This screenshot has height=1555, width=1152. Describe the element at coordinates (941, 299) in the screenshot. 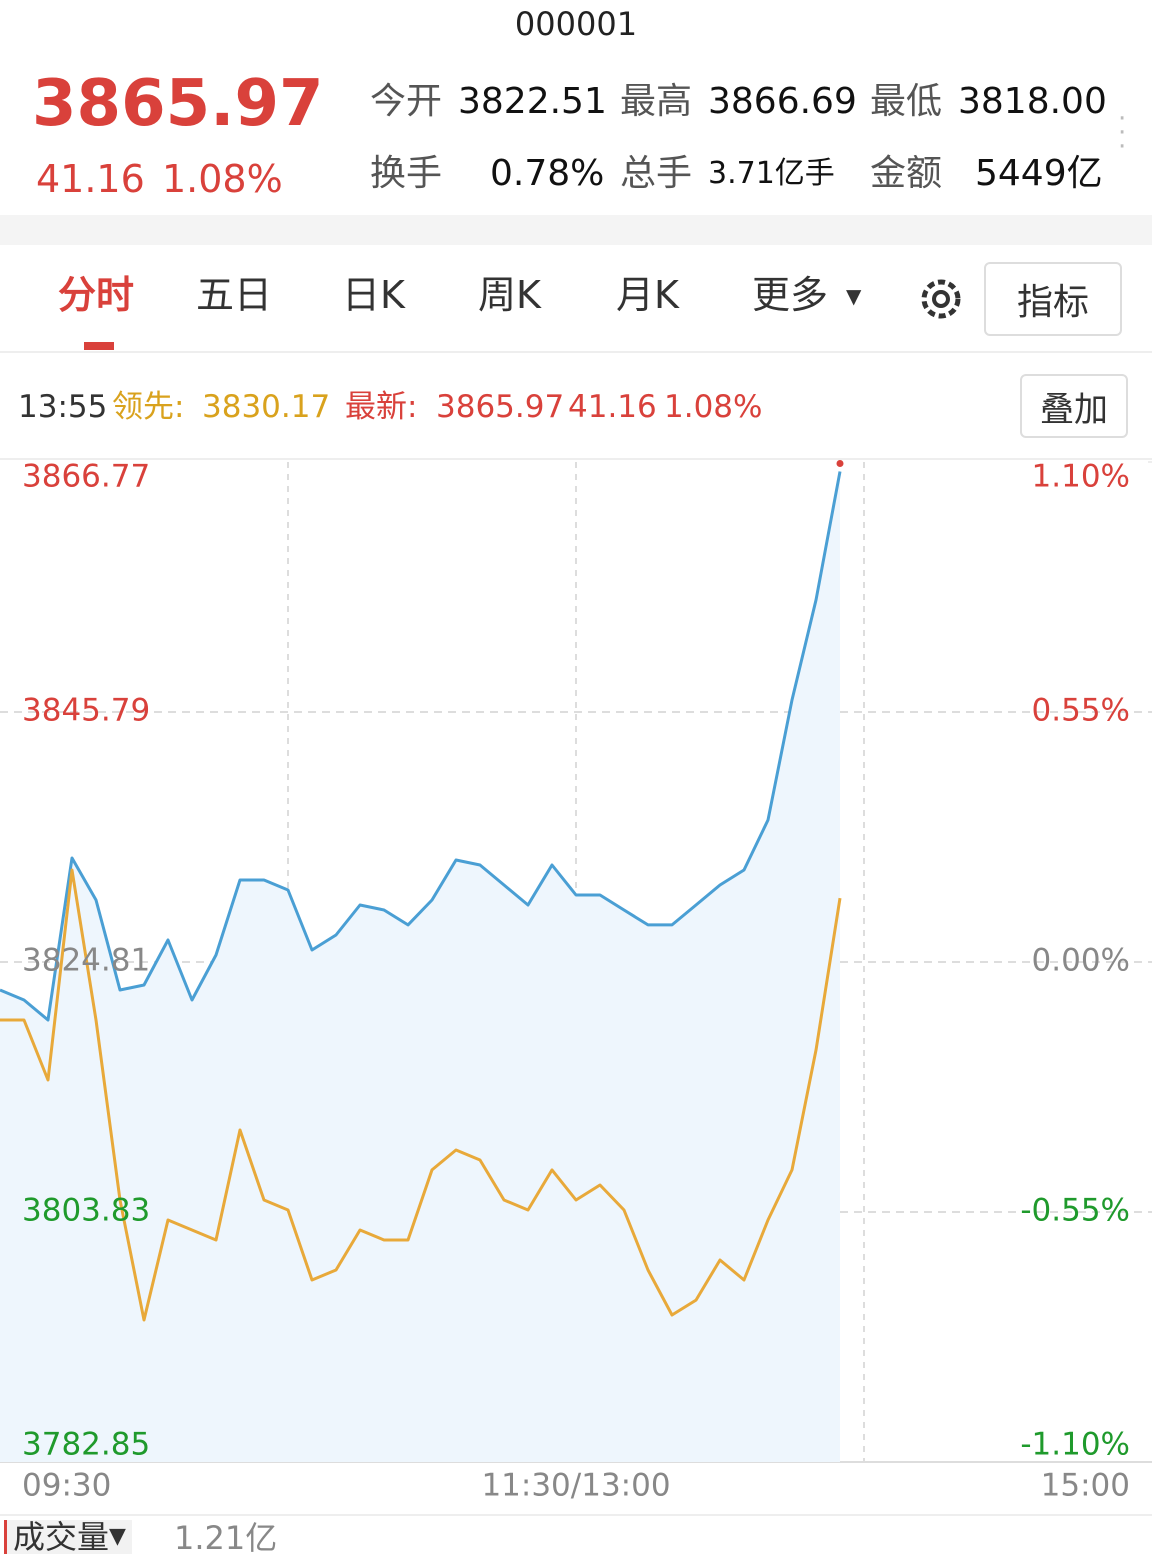

I see `settings-icon` at that location.